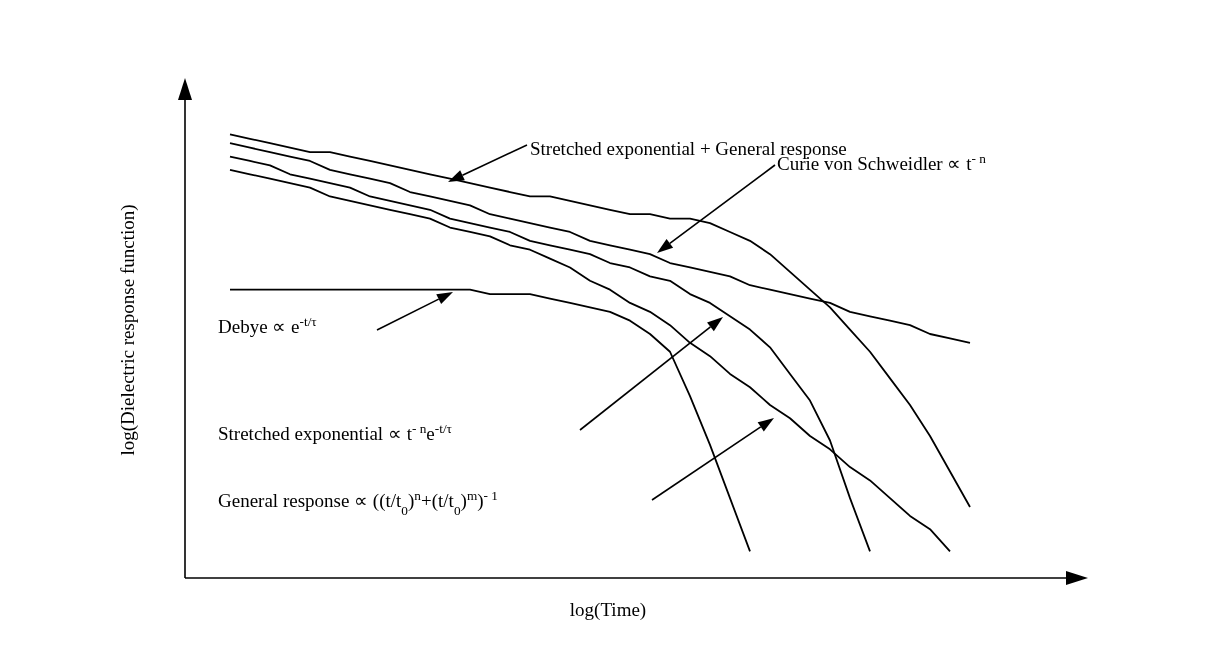  What do you see at coordinates (688, 148) in the screenshot?
I see `annotation: Stretched exponential + General response` at bounding box center [688, 148].